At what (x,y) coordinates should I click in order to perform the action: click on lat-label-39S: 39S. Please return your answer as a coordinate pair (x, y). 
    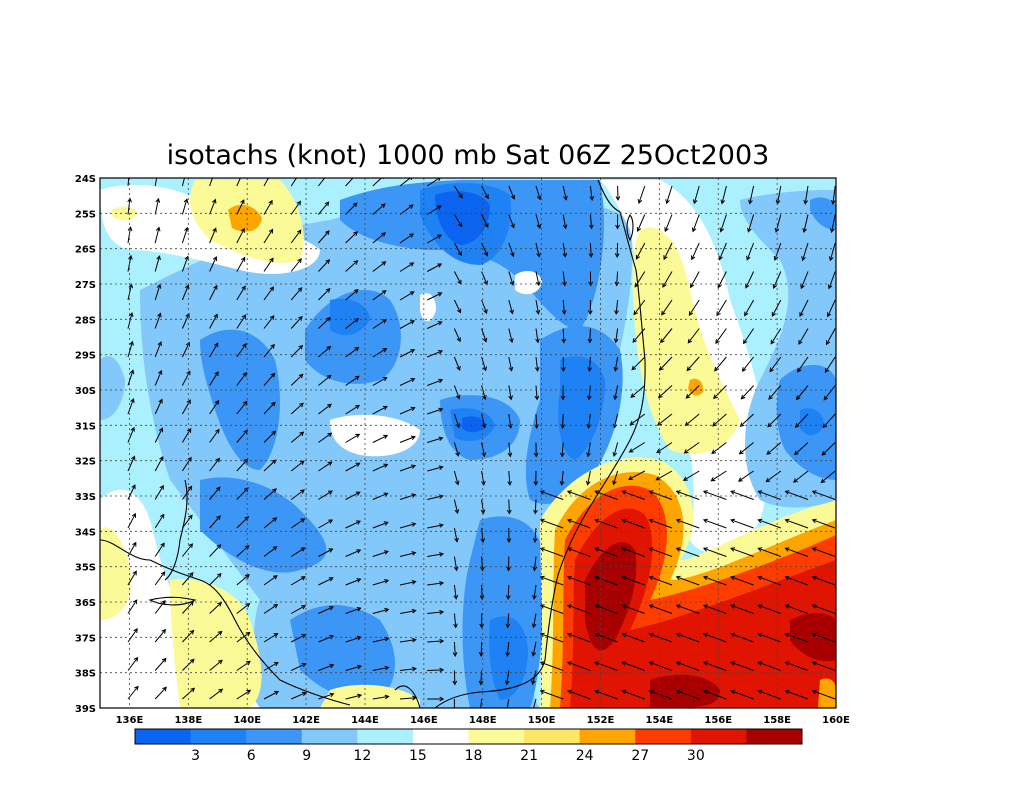
    Looking at the image, I should click on (85, 709).